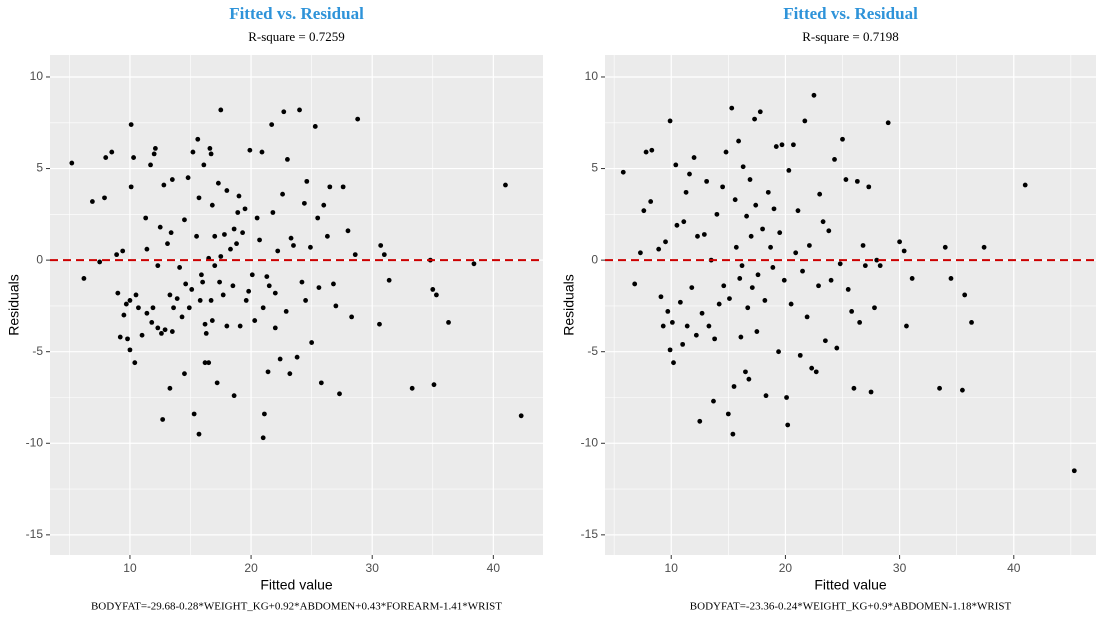  Describe the element at coordinates (373, 568) in the screenshot. I see `x-tick-label: 30` at that location.